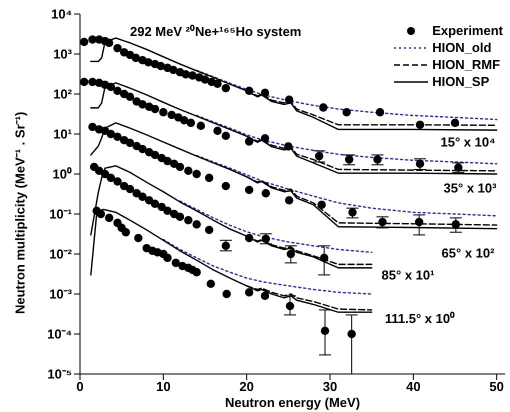 The image size is (510, 412). I want to click on x-tick-label: 10, so click(163, 386).